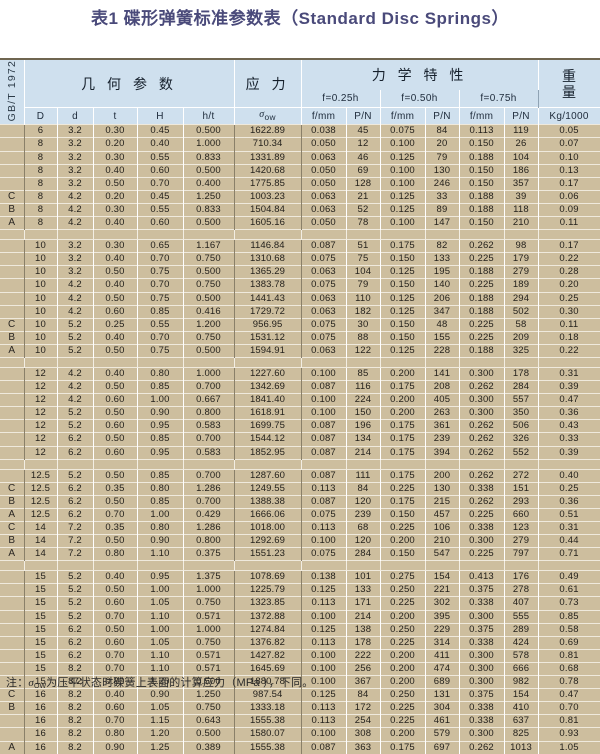  What do you see at coordinates (209, 144) in the screenshot?
I see `cell-h-over-t: 1.000` at bounding box center [209, 144].